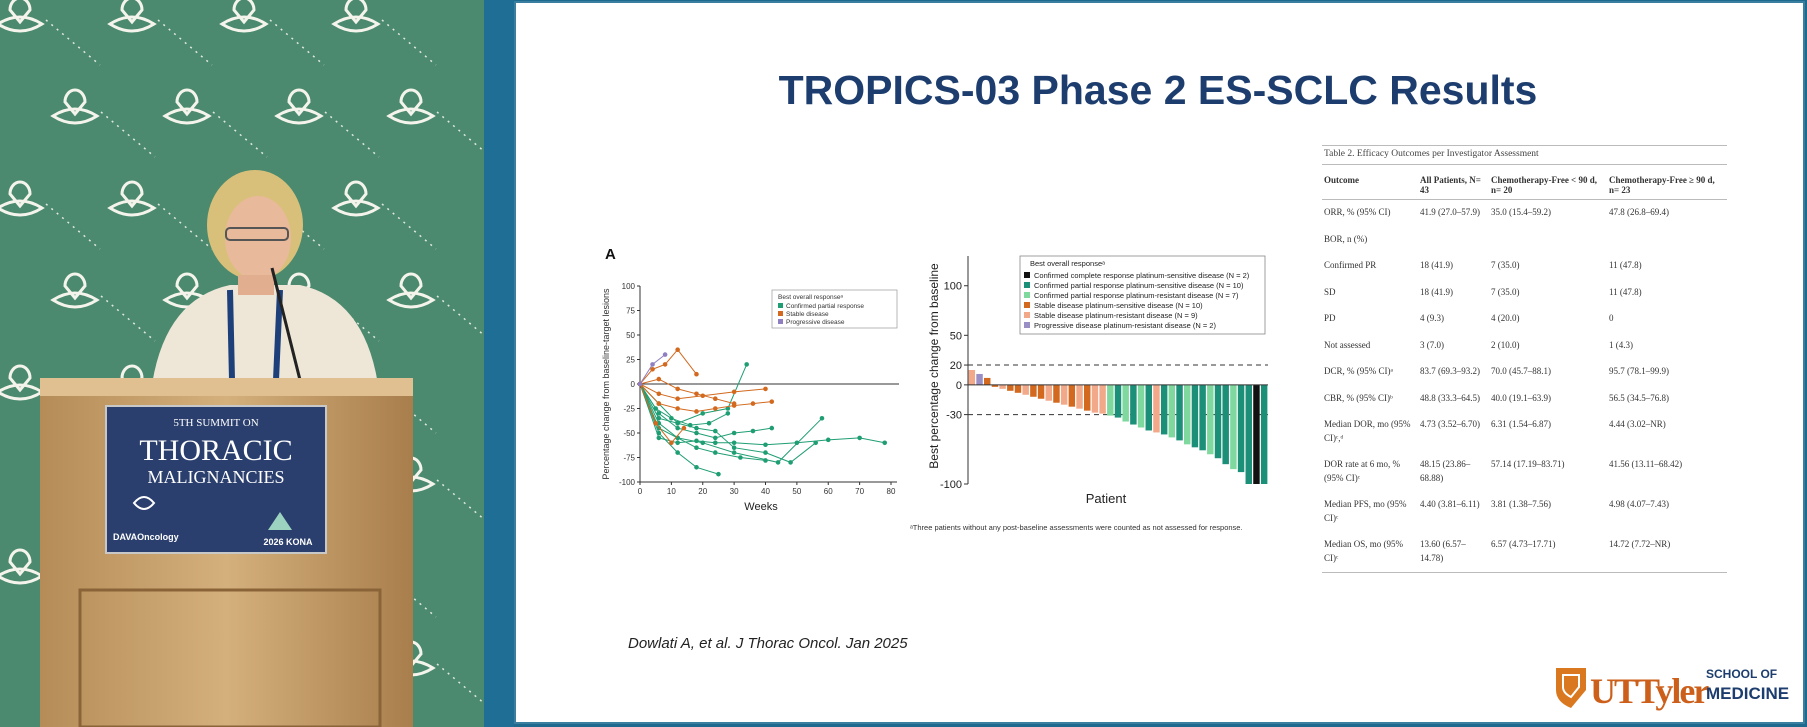 This screenshot has height=727, width=1807. What do you see at coordinates (807, 314) in the screenshot?
I see `legend-label: Stable disease` at bounding box center [807, 314].